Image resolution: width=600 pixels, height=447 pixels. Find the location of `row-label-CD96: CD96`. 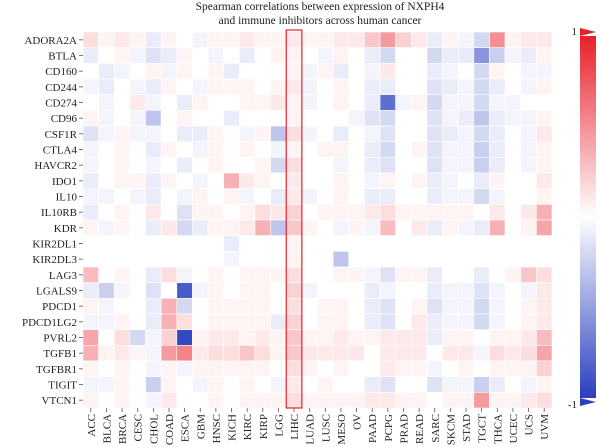

row-label-CD96: CD96 is located at coordinates (64, 119).